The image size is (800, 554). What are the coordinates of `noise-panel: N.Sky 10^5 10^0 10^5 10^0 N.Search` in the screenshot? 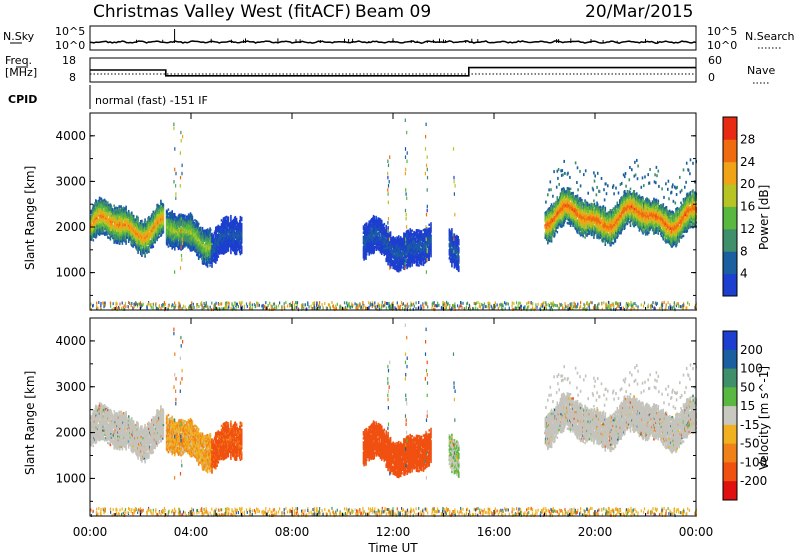 It's located at (399, 38).